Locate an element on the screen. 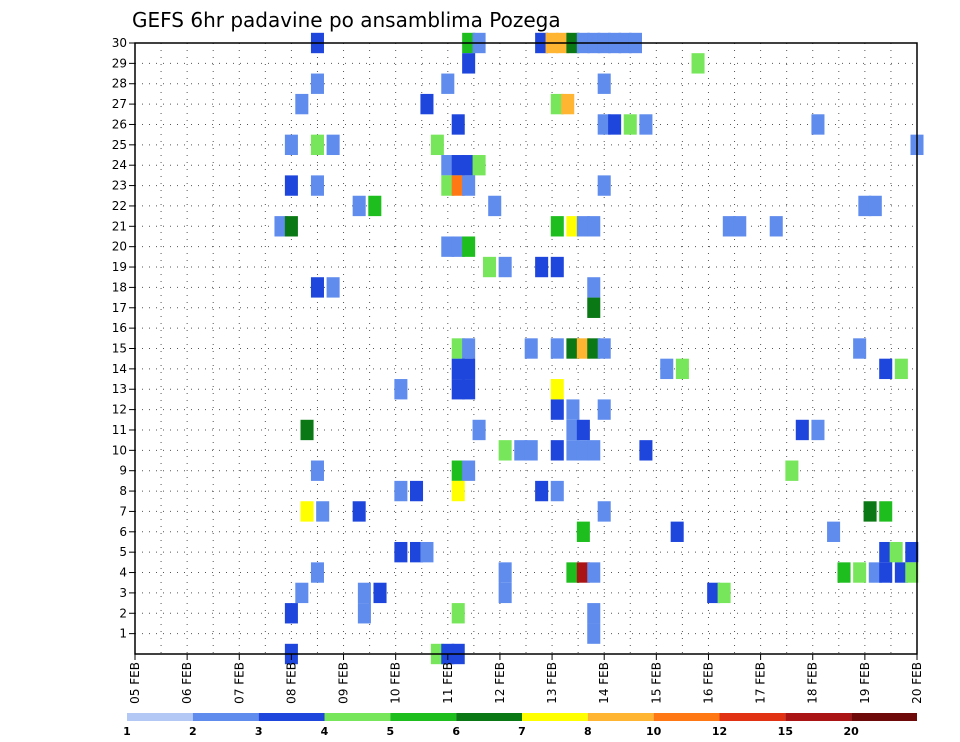  x-tick-label: 15 FEB is located at coordinates (656, 683).